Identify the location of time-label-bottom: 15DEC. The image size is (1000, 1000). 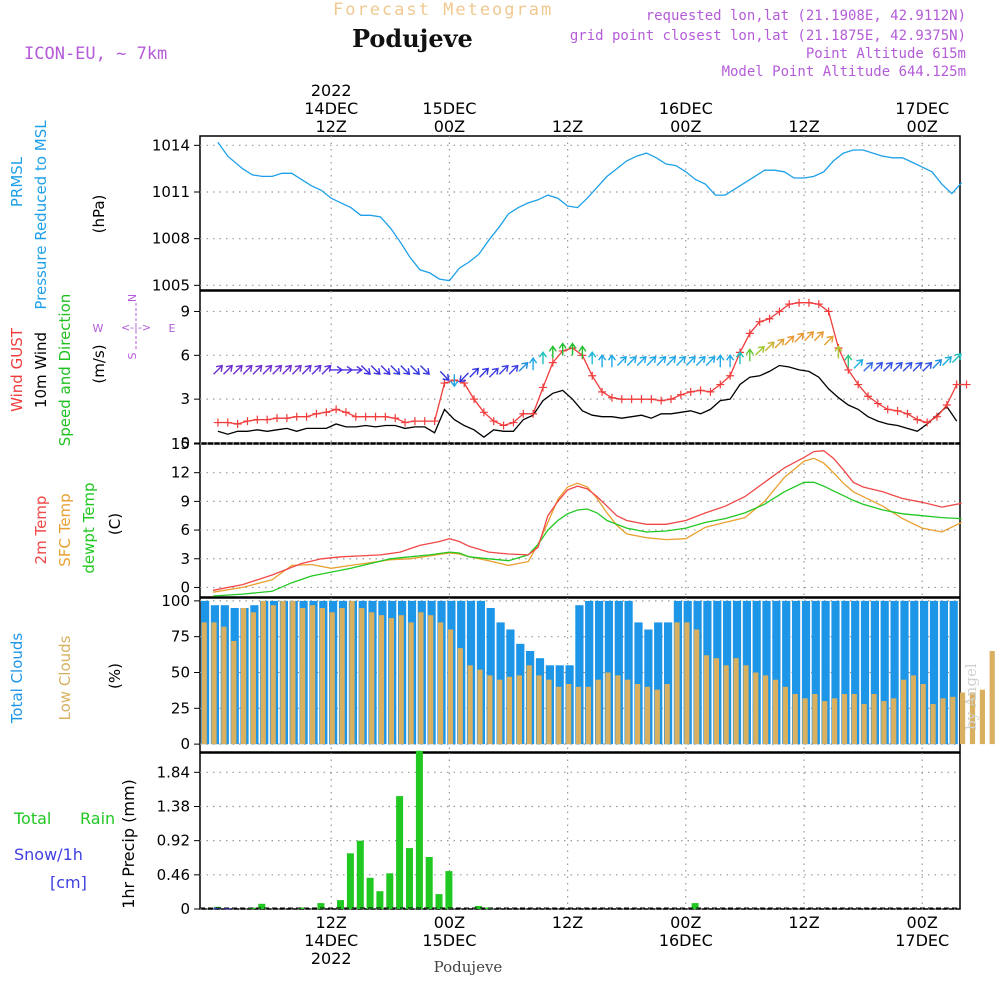
(449, 940).